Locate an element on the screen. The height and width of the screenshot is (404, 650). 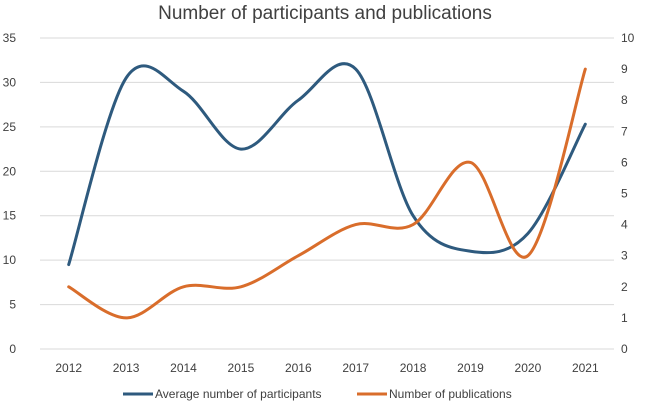
x-tick-label: 2012 is located at coordinates (68, 368).